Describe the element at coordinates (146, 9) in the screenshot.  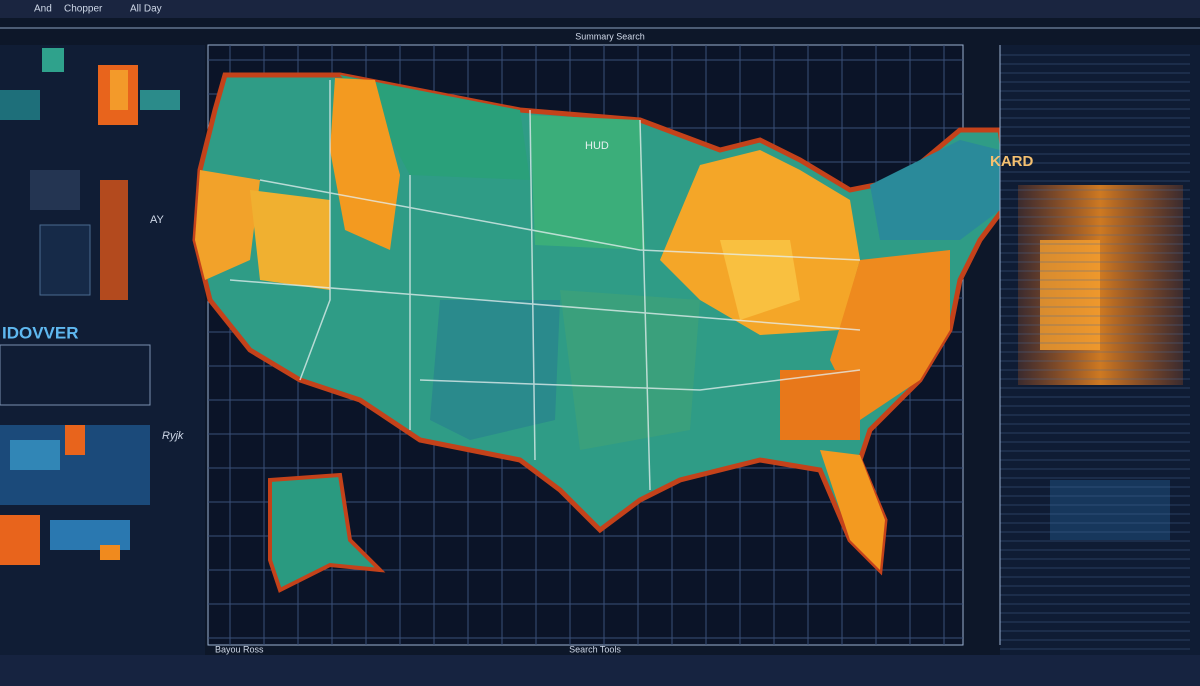
I see `menu-item: All Day` at that location.